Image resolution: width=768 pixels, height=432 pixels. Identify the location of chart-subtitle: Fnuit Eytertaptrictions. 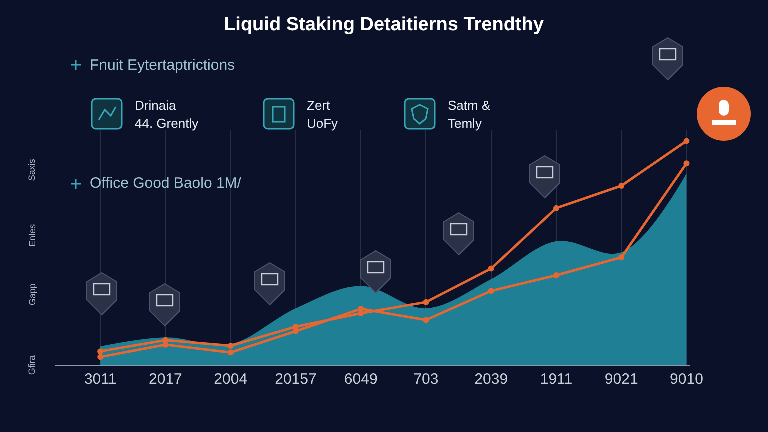
(163, 65).